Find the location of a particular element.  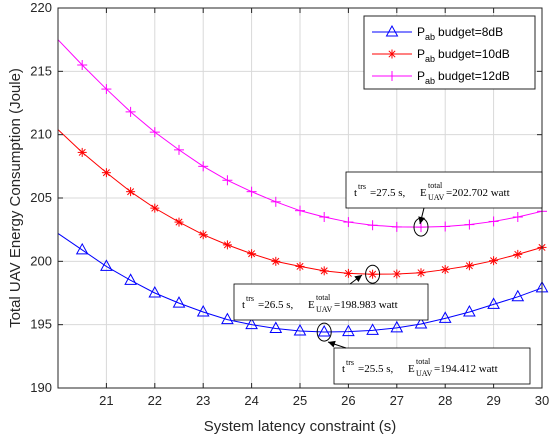

y-tick-label: 200 is located at coordinates (41, 260).